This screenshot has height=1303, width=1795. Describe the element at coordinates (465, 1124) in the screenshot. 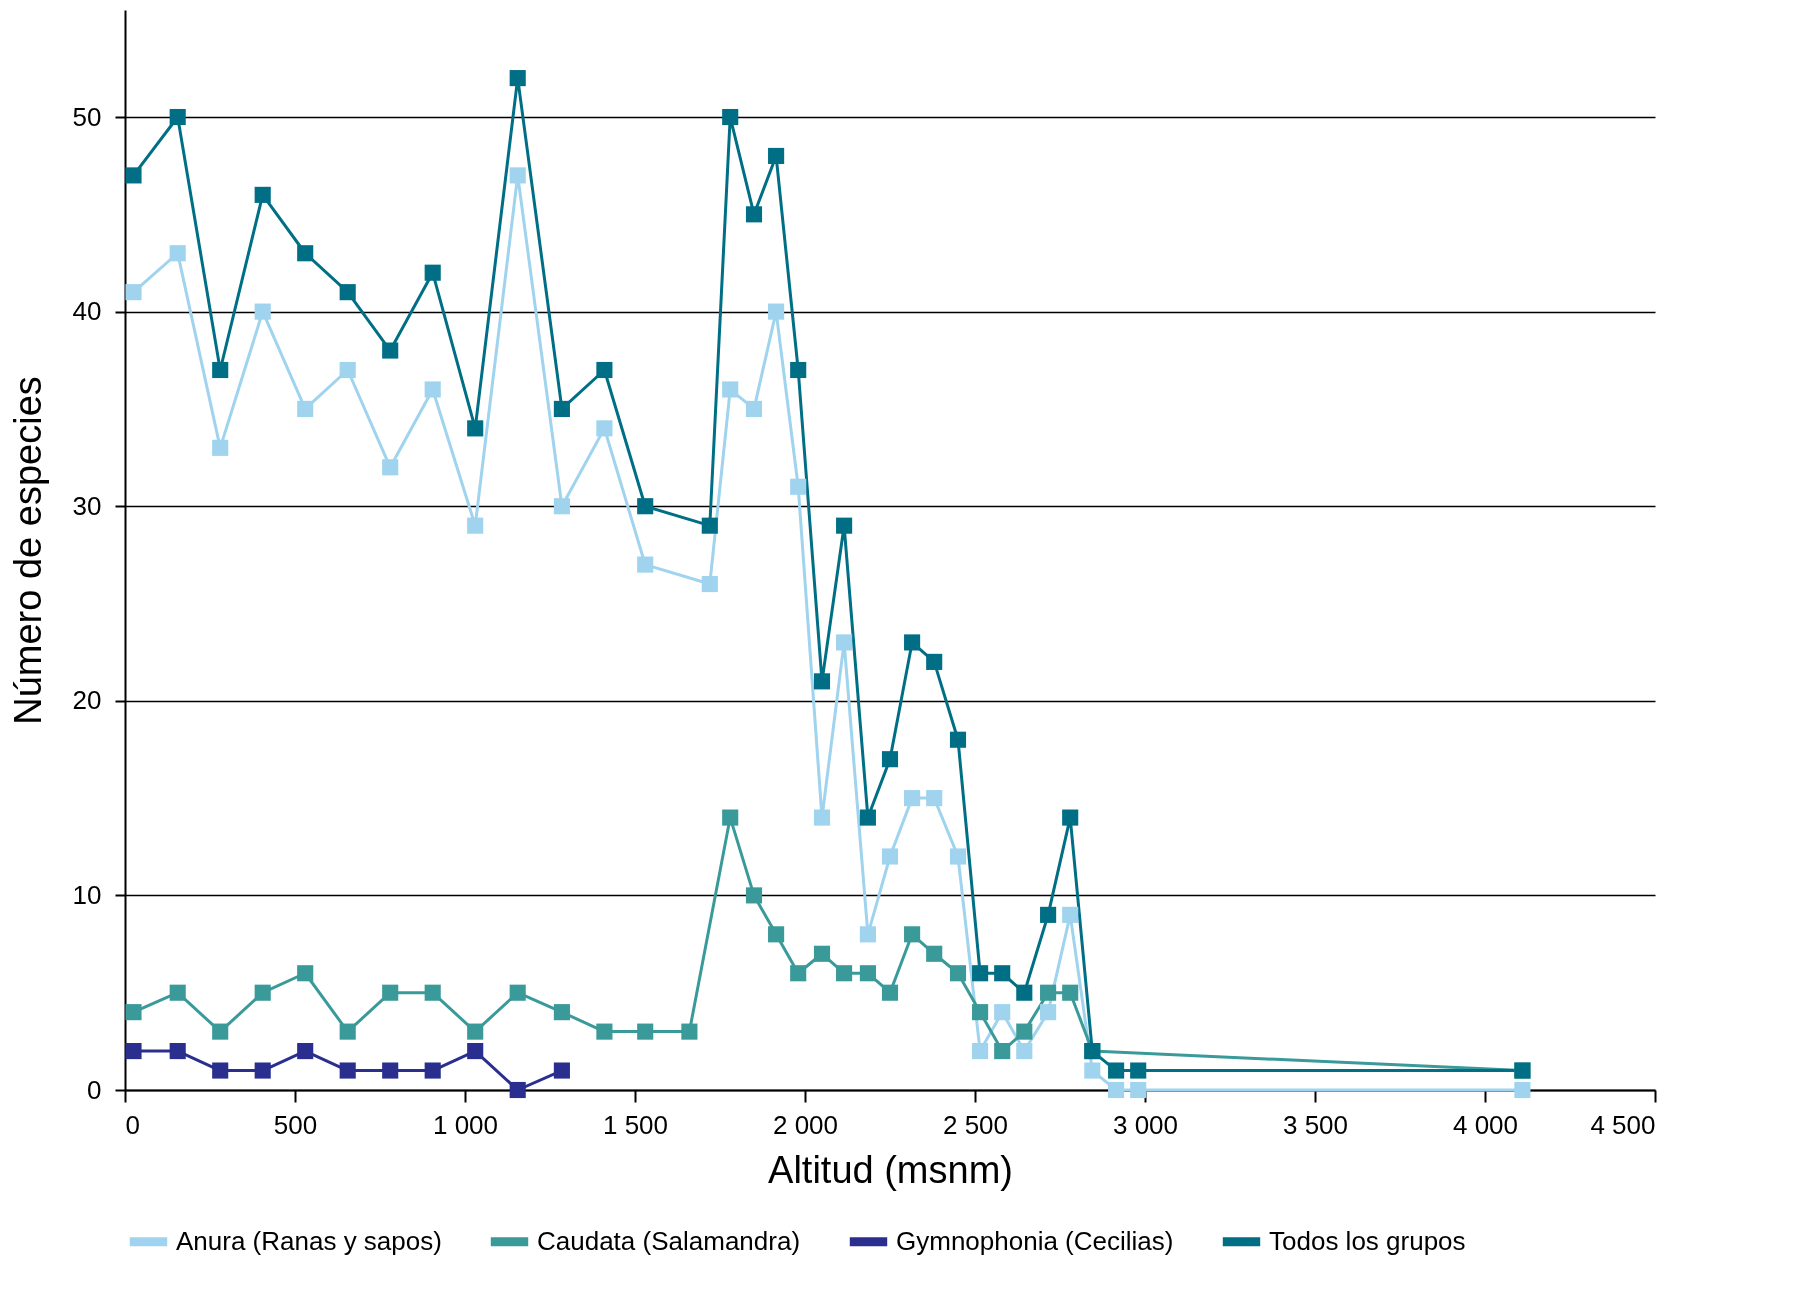

I see `x-tick-label: 1 000` at that location.